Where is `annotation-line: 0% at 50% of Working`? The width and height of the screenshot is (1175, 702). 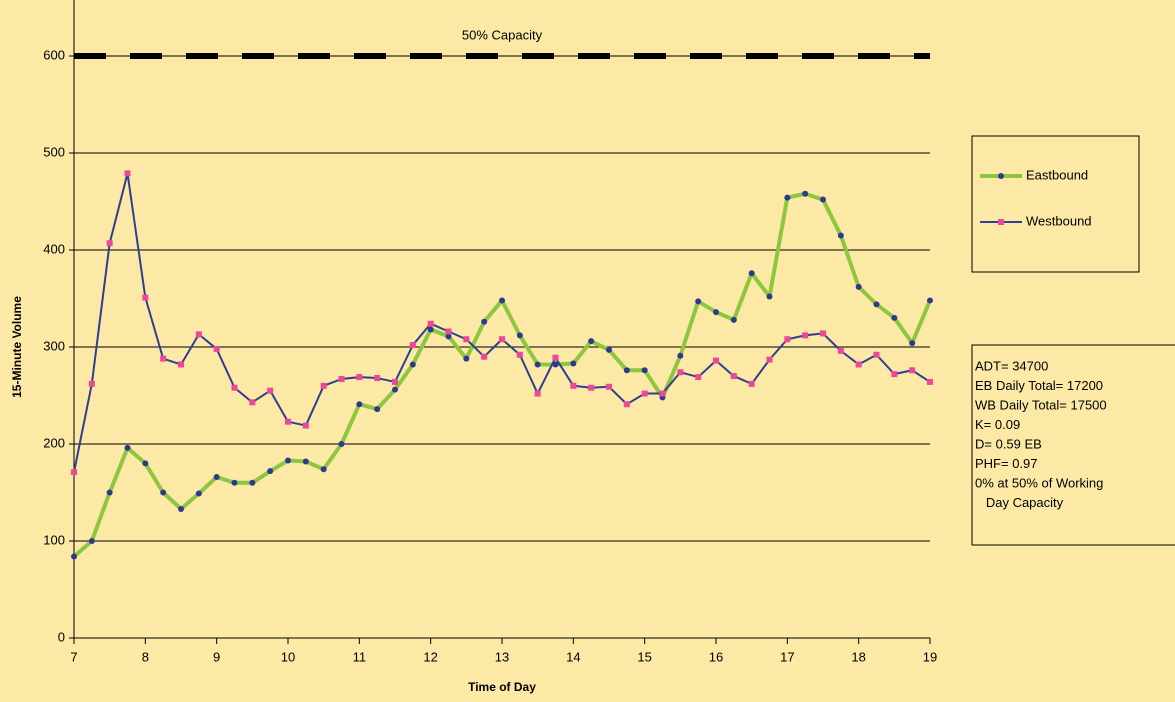
annotation-line: 0% at 50% of Working is located at coordinates (1039, 482).